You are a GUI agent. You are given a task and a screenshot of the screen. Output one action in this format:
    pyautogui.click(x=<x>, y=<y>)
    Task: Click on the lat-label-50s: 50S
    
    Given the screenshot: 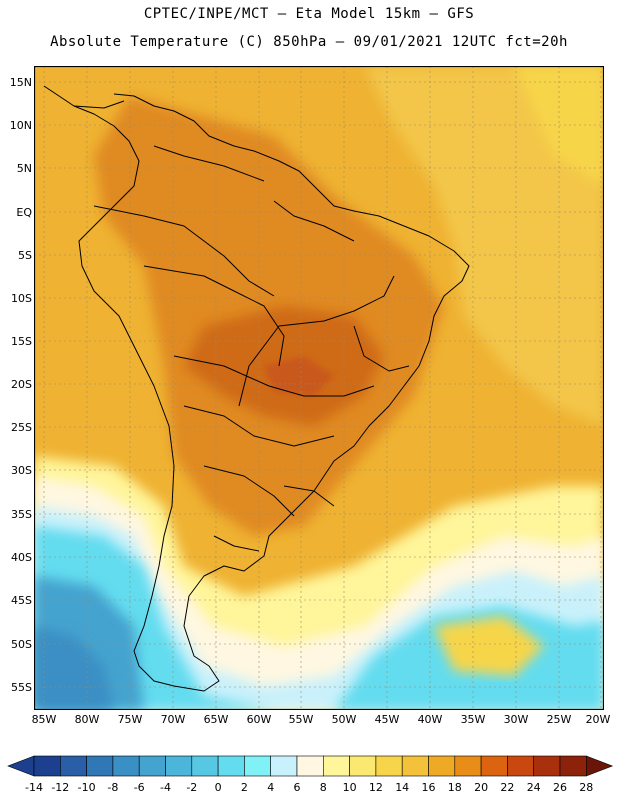 What is the action you would take?
    pyautogui.click(x=21, y=644)
    